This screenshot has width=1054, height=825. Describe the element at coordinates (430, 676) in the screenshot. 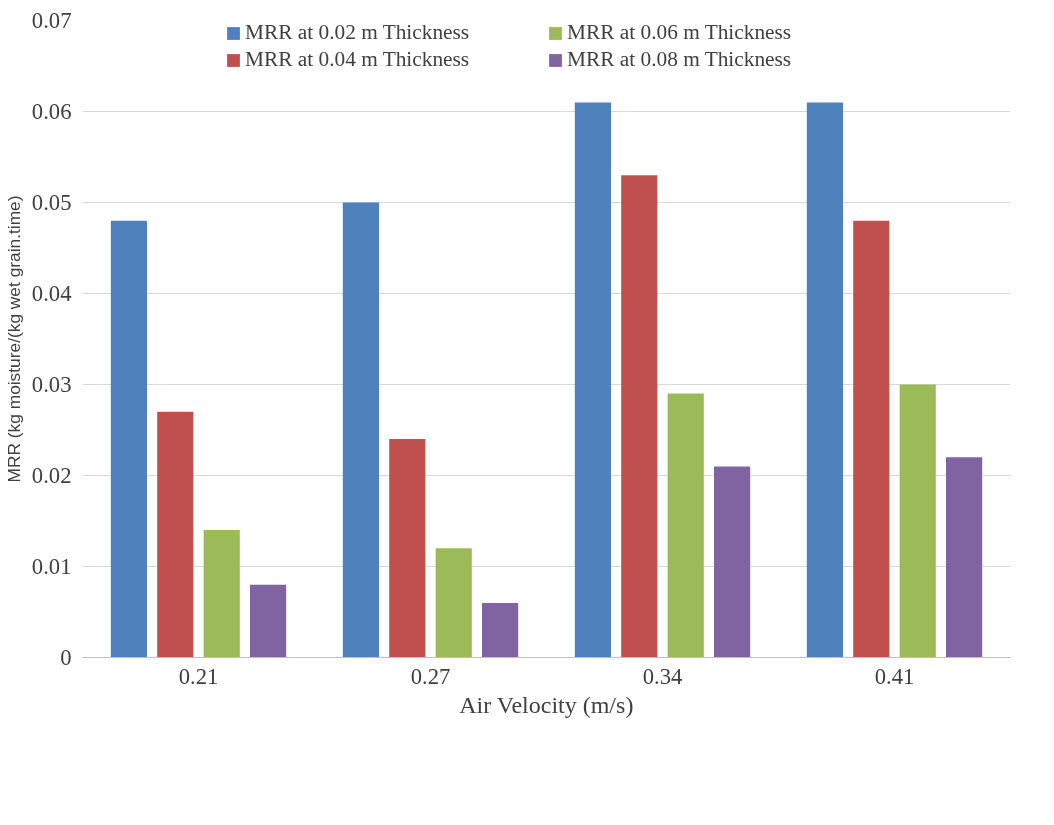

I see `x-tick-label: 0.27` at that location.